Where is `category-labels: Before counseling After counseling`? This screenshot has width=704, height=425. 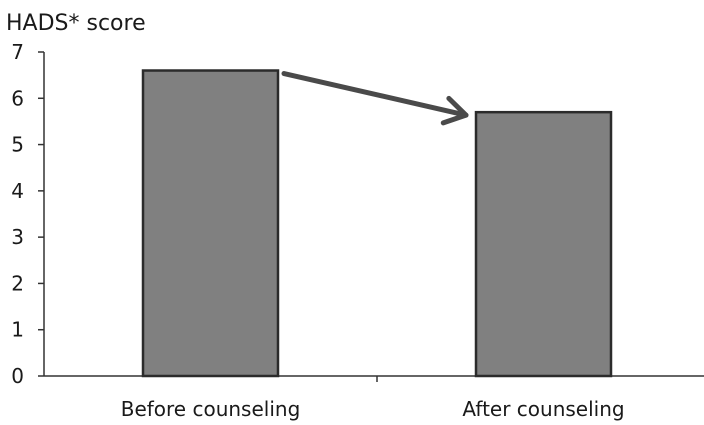 category-labels: Before counseling After counseling is located at coordinates (373, 409).